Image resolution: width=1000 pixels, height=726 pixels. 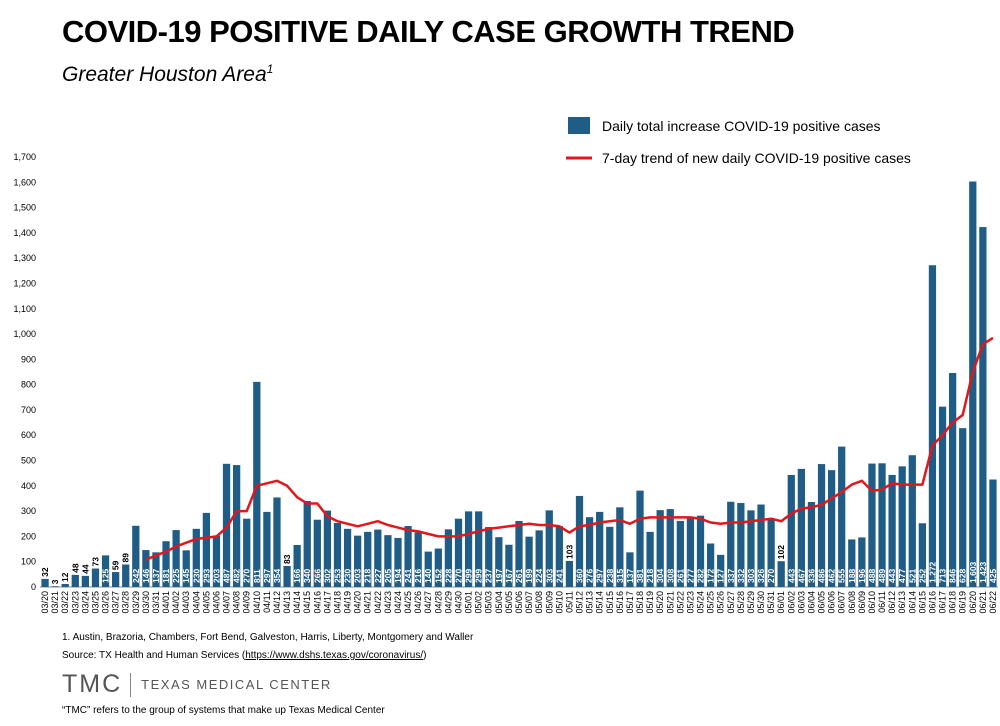 I want to click on x-tick-label: 06/20, so click(x=973, y=602).